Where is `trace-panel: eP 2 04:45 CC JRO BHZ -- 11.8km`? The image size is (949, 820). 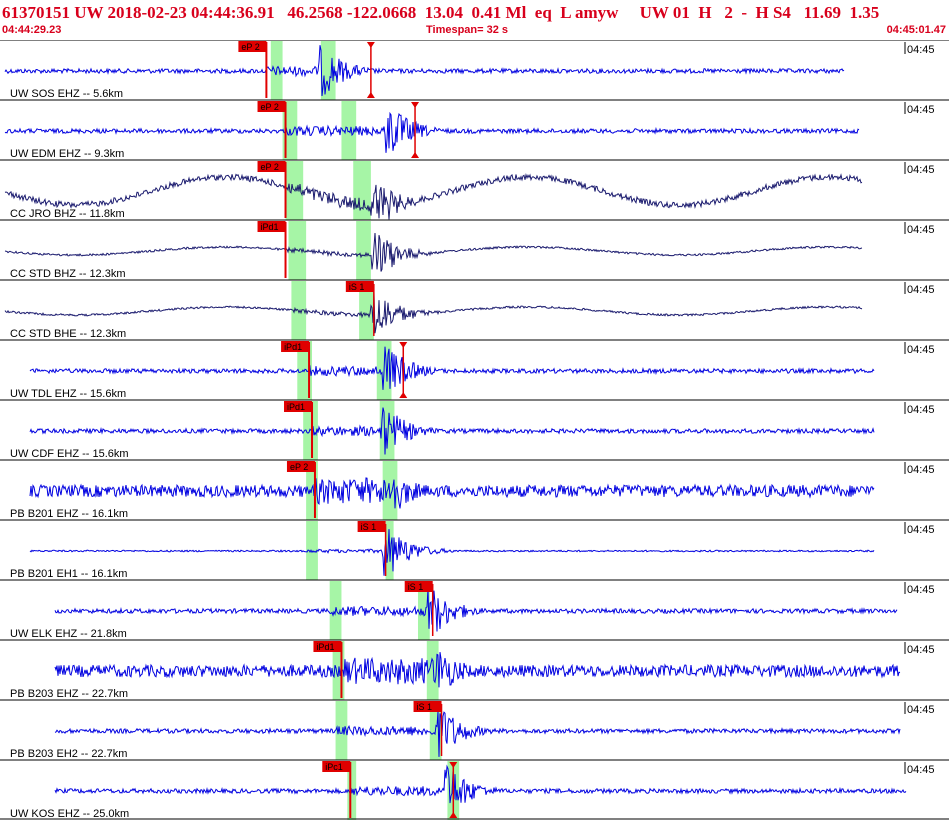 trace-panel: eP 2 04:45 CC JRO BHZ -- 11.8km is located at coordinates (474, 189).